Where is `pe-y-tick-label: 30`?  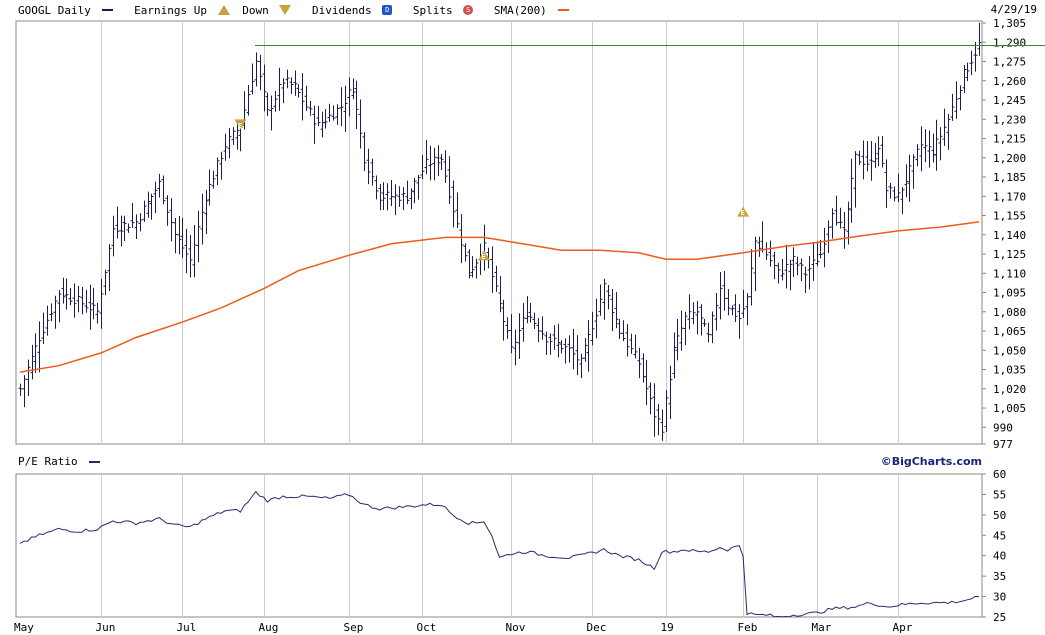 pe-y-tick-label: 30 is located at coordinates (999, 597).